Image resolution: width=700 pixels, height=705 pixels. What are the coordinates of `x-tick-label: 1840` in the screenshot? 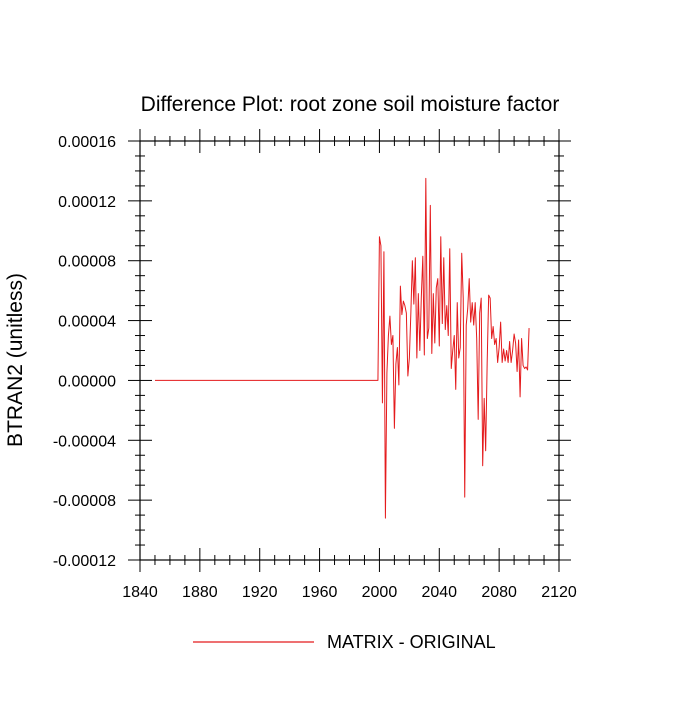 It's located at (140, 592).